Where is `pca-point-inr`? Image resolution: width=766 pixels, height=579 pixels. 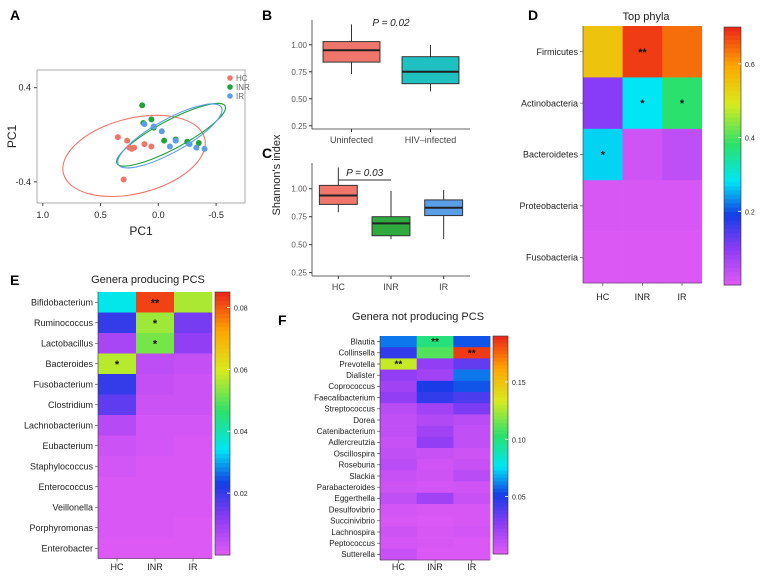 pca-point-inr is located at coordinates (142, 105).